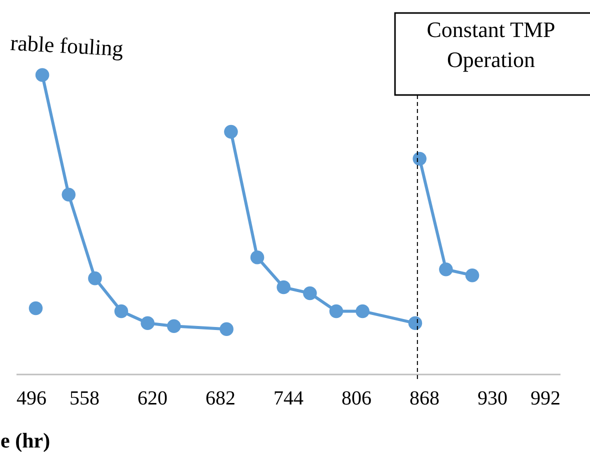 This screenshot has width=590, height=452. What do you see at coordinates (357, 399) in the screenshot?
I see `x-tick-label: 806` at bounding box center [357, 399].